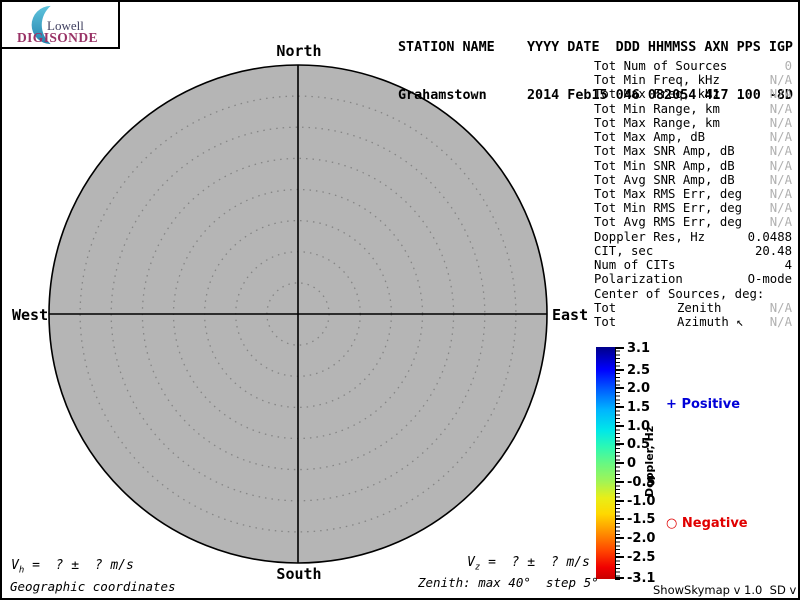  What do you see at coordinates (668, 222) in the screenshot?
I see `stats-label: Tot Avg RMS Err, deg` at bounding box center [668, 222].